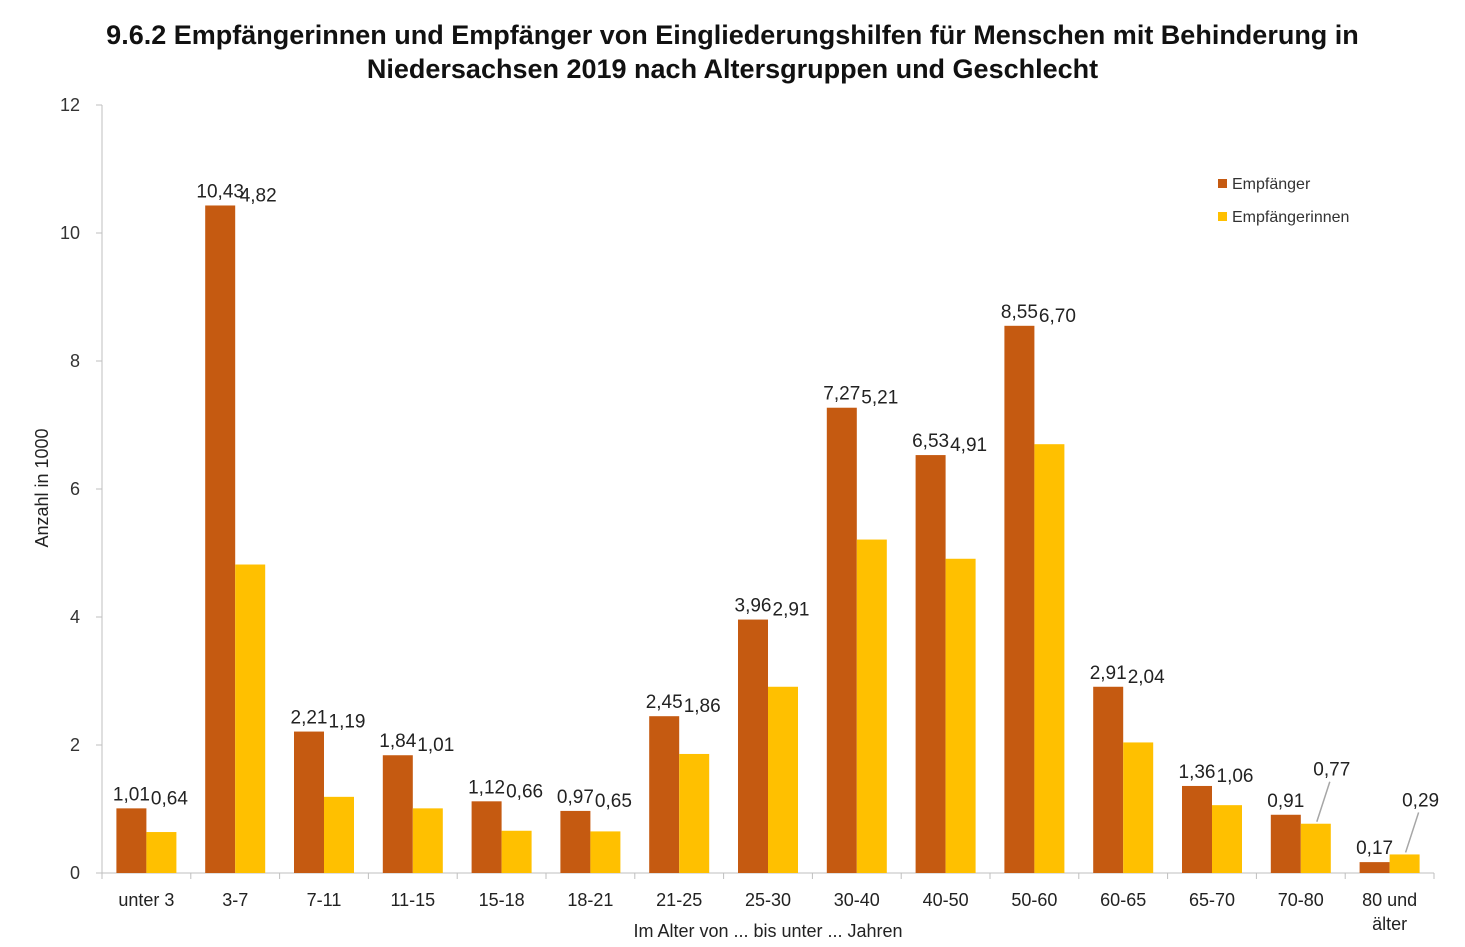 The width and height of the screenshot is (1465, 947). I want to click on x-category-label: älter, so click(1389, 924).